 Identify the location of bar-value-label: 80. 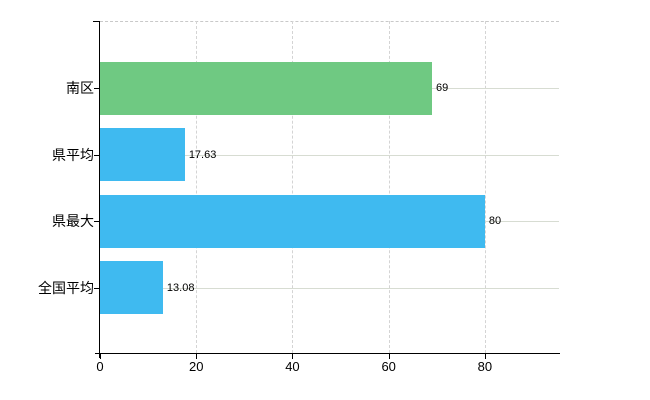
(495, 221).